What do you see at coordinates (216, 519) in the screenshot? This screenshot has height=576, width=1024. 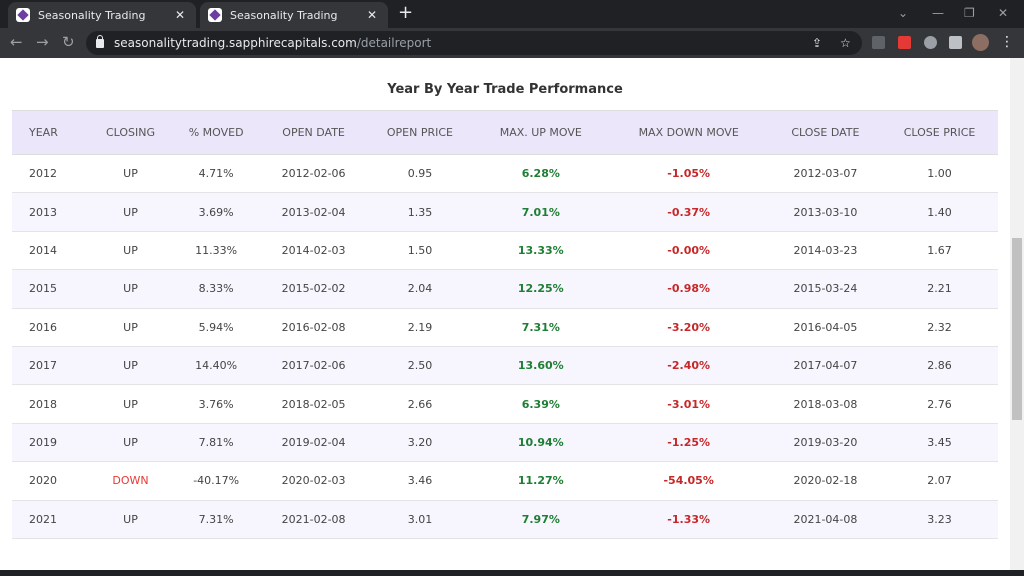 I see `moved-cell: 7.31%` at bounding box center [216, 519].